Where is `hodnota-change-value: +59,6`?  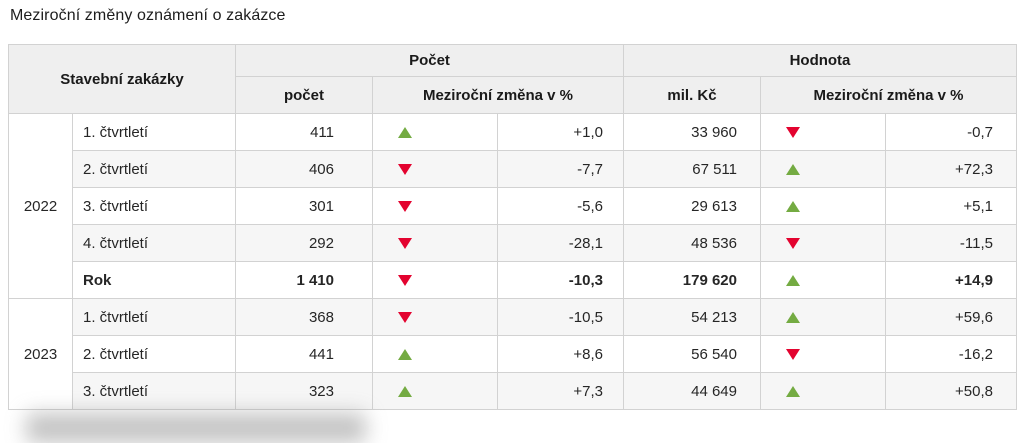 hodnota-change-value: +59,6 is located at coordinates (951, 317).